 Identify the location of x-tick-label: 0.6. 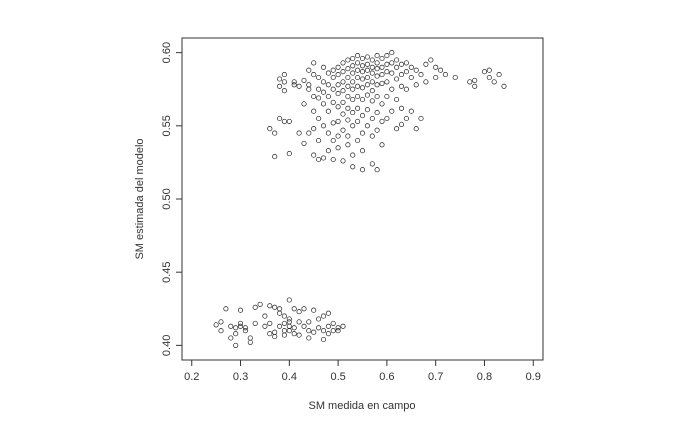
(386, 377).